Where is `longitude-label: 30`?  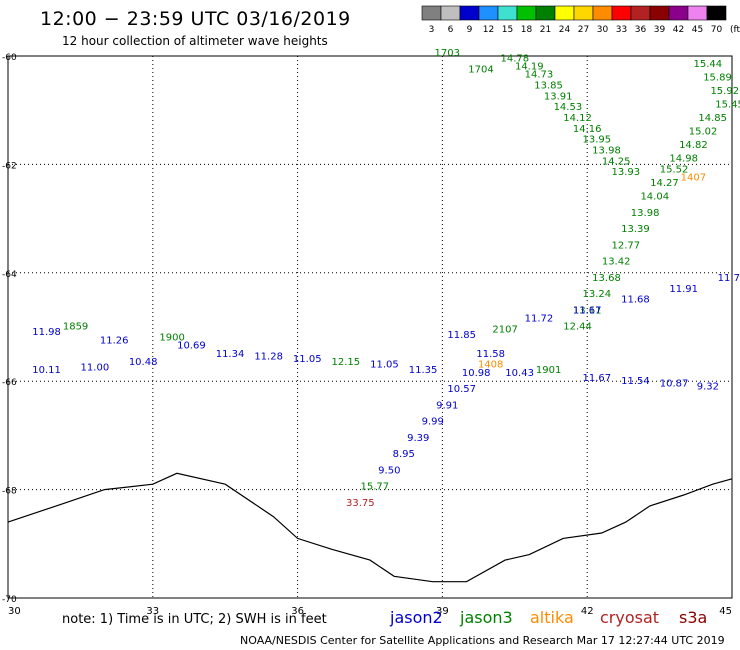
longitude-label: 30 is located at coordinates (14, 611).